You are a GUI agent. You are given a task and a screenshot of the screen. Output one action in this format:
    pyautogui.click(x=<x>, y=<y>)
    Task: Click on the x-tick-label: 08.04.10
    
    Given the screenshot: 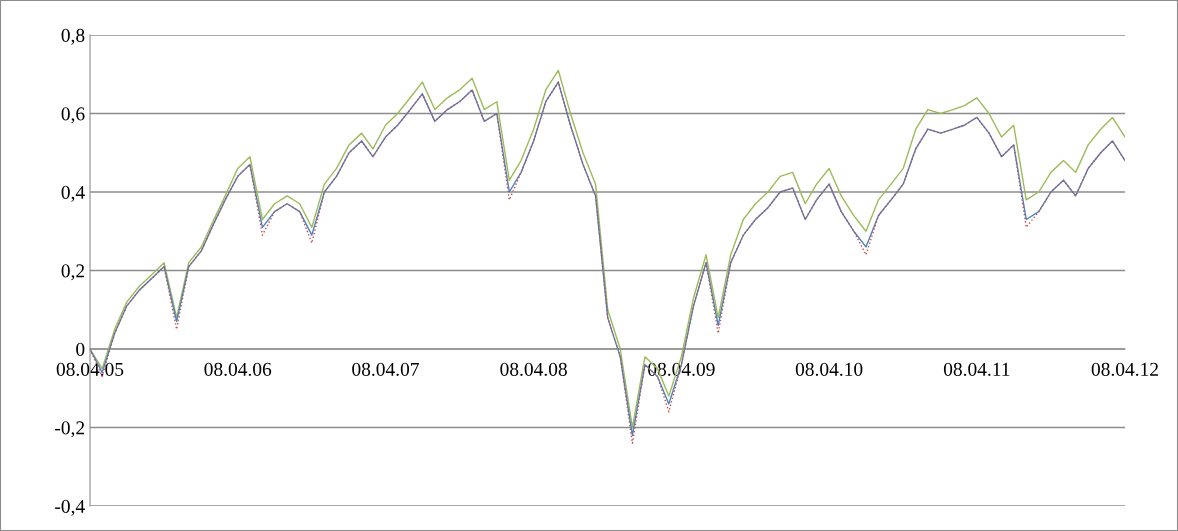 What is the action you would take?
    pyautogui.click(x=829, y=369)
    